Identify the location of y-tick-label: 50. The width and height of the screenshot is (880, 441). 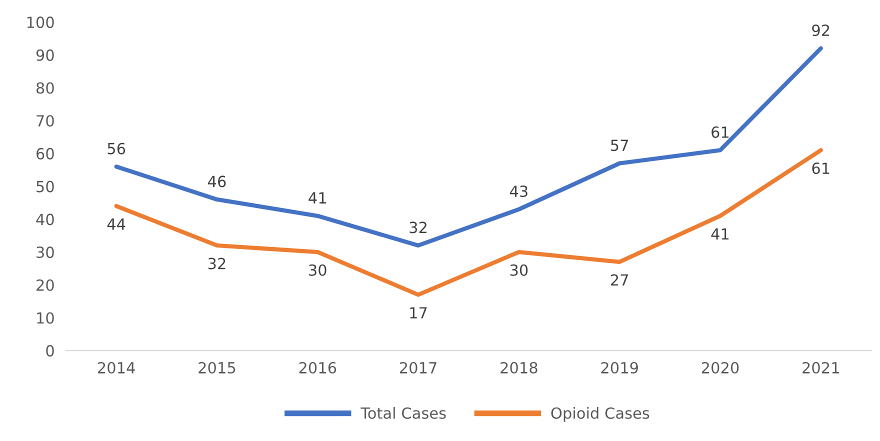
(45, 186).